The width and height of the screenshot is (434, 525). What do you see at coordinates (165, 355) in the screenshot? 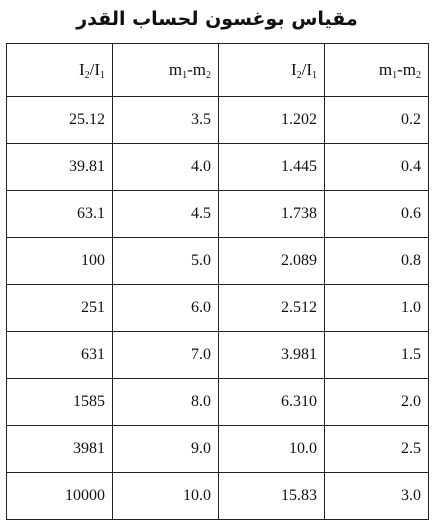
I see `table-cell: 7.0` at bounding box center [165, 355].